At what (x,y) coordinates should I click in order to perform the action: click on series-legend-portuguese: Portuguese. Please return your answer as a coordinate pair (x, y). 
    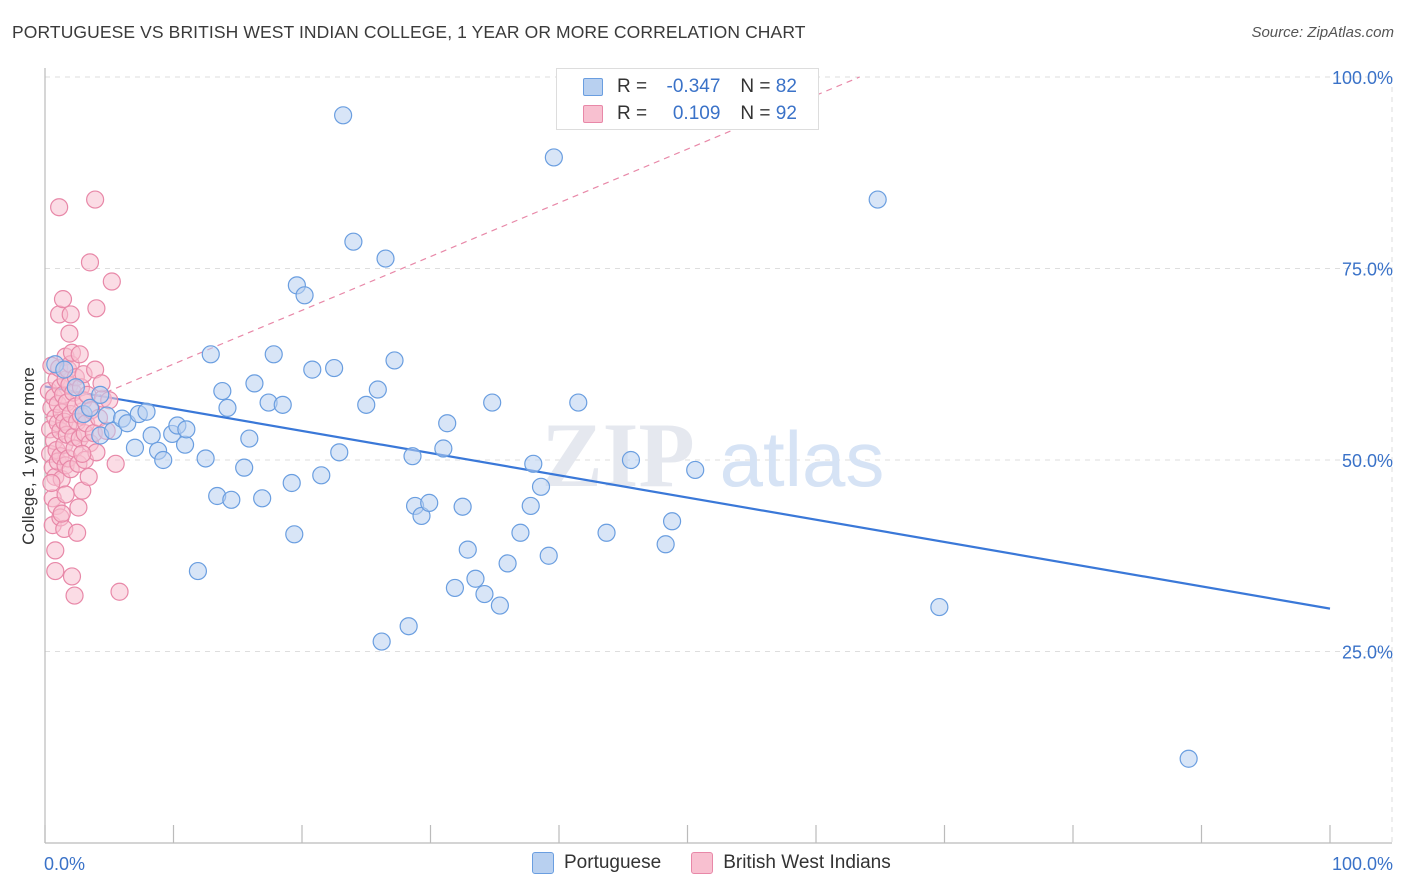
    Looking at the image, I should click on (596, 863).